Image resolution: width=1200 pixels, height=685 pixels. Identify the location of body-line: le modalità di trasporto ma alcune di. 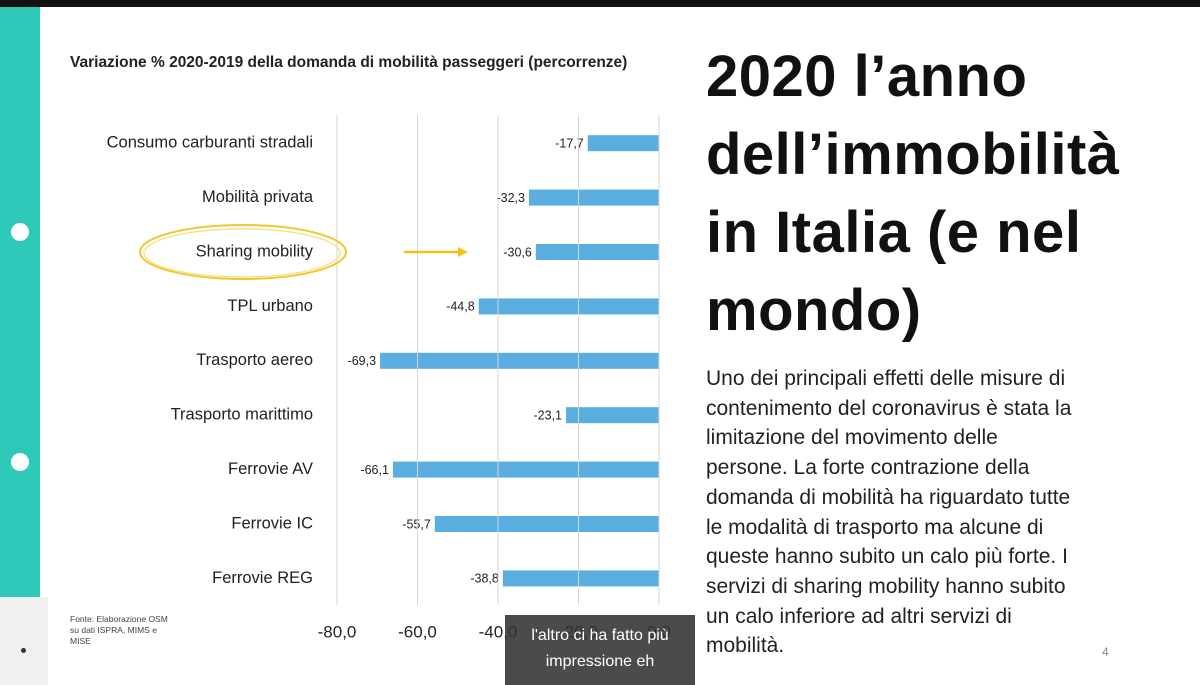
(875, 527).